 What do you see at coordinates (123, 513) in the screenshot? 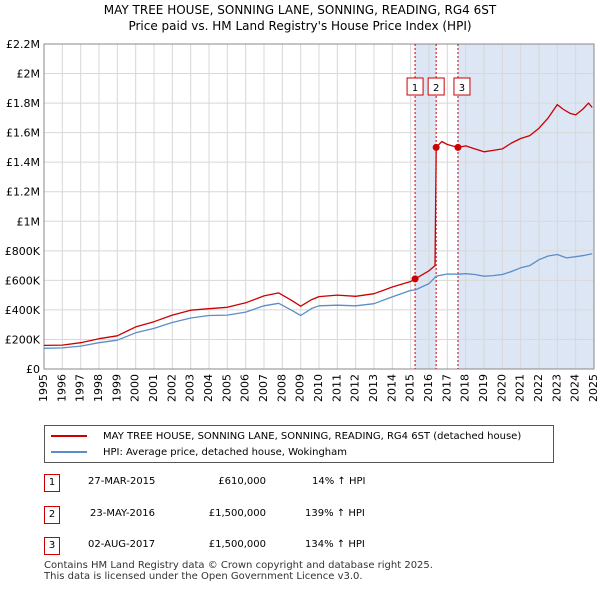
I see `transaction-date: 23-MAY-2016` at bounding box center [123, 513].